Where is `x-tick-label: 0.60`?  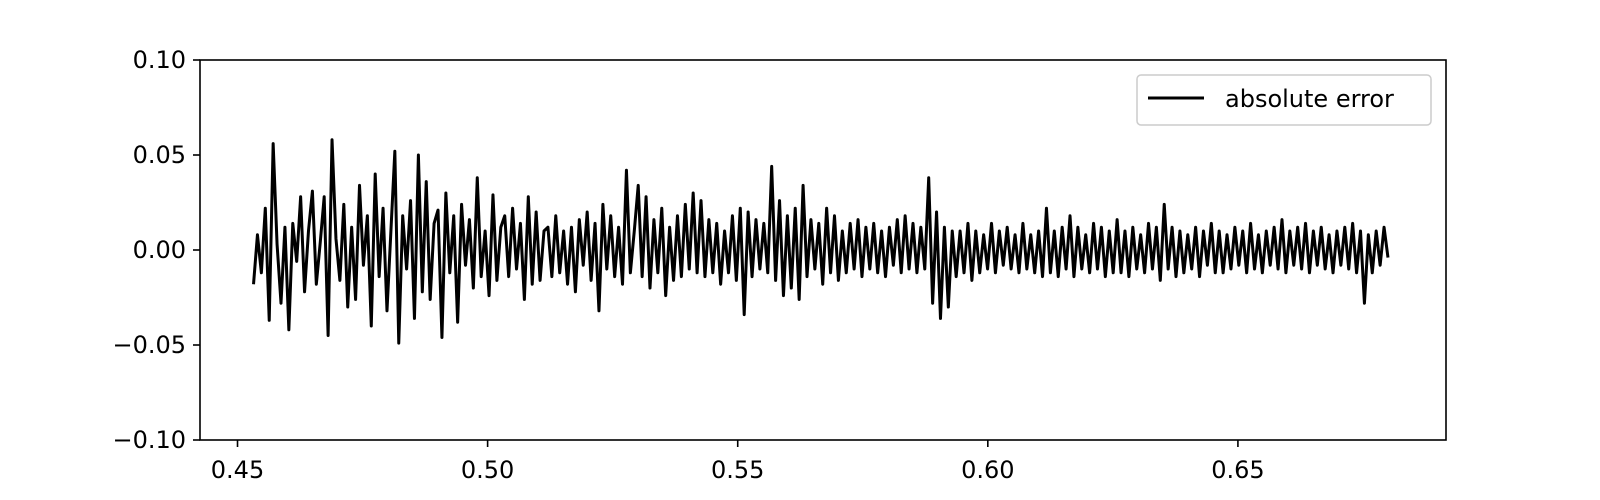
x-tick-label: 0.60 is located at coordinates (987, 470).